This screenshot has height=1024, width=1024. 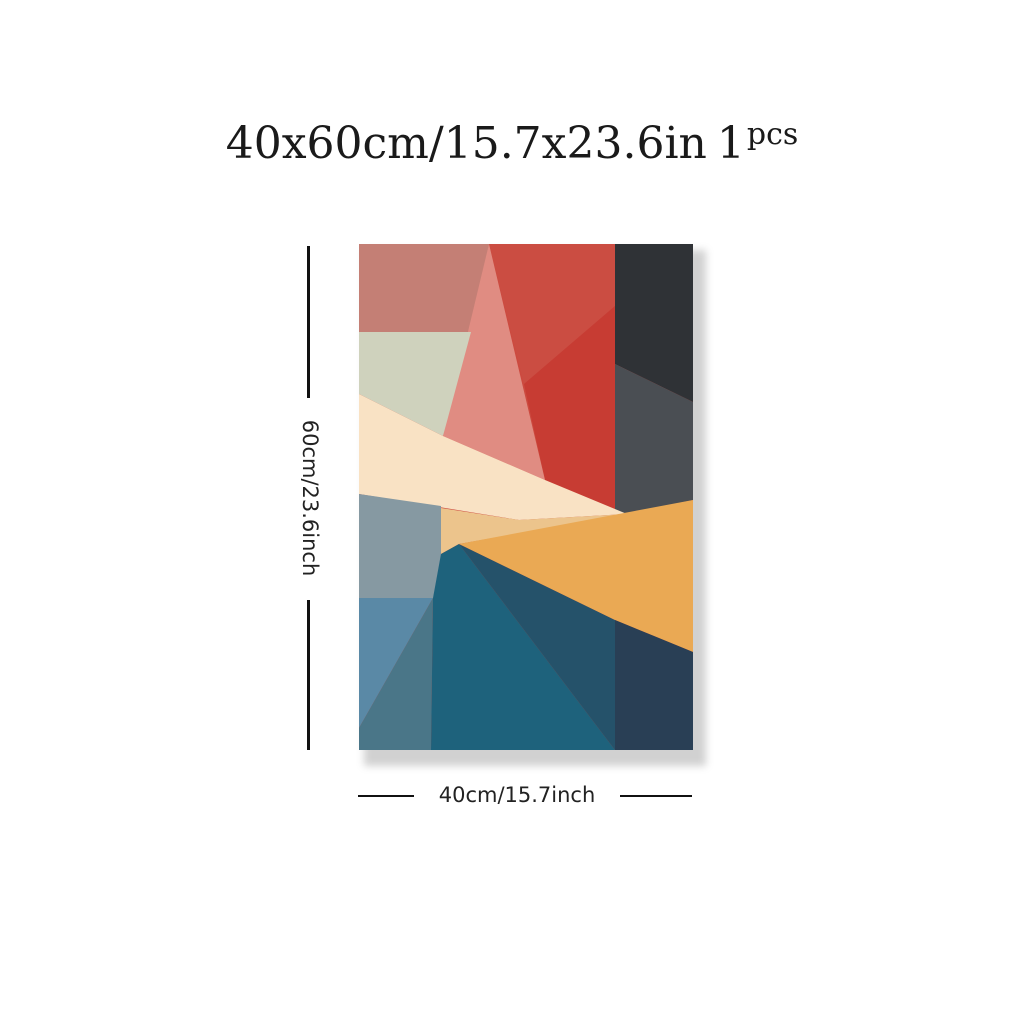 I want to click on product-size-title: 40x60cm/15.7x23.6in 1pcs, so click(x=512, y=143).